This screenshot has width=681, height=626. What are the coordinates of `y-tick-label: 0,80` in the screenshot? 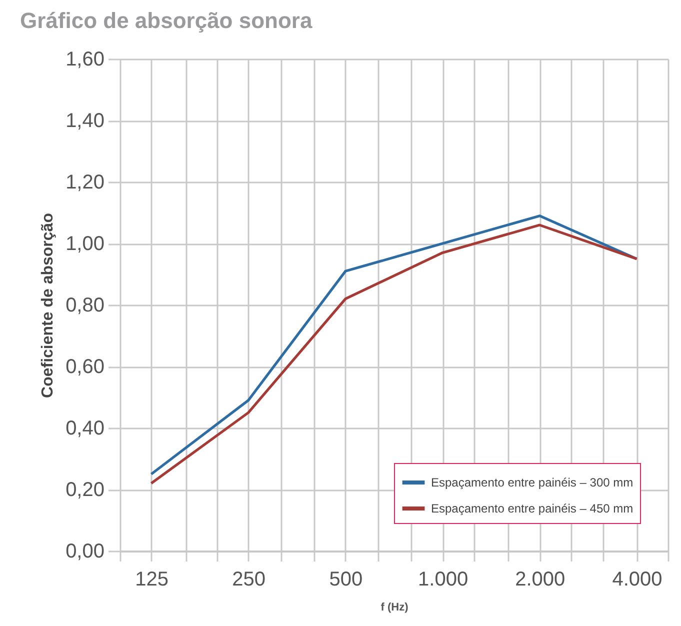 It's located at (85, 305).